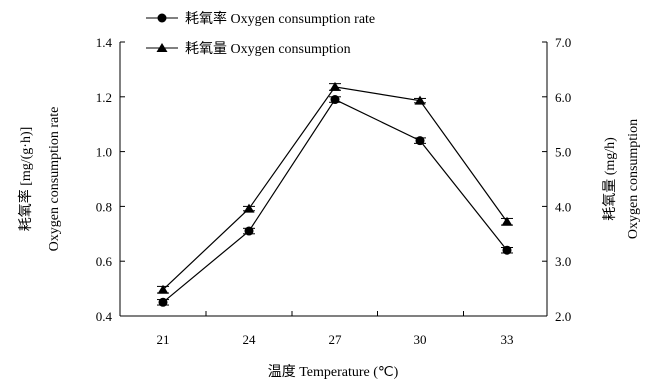 The width and height of the screenshot is (646, 385). I want to click on right-tick-label: 4.0, so click(563, 206).